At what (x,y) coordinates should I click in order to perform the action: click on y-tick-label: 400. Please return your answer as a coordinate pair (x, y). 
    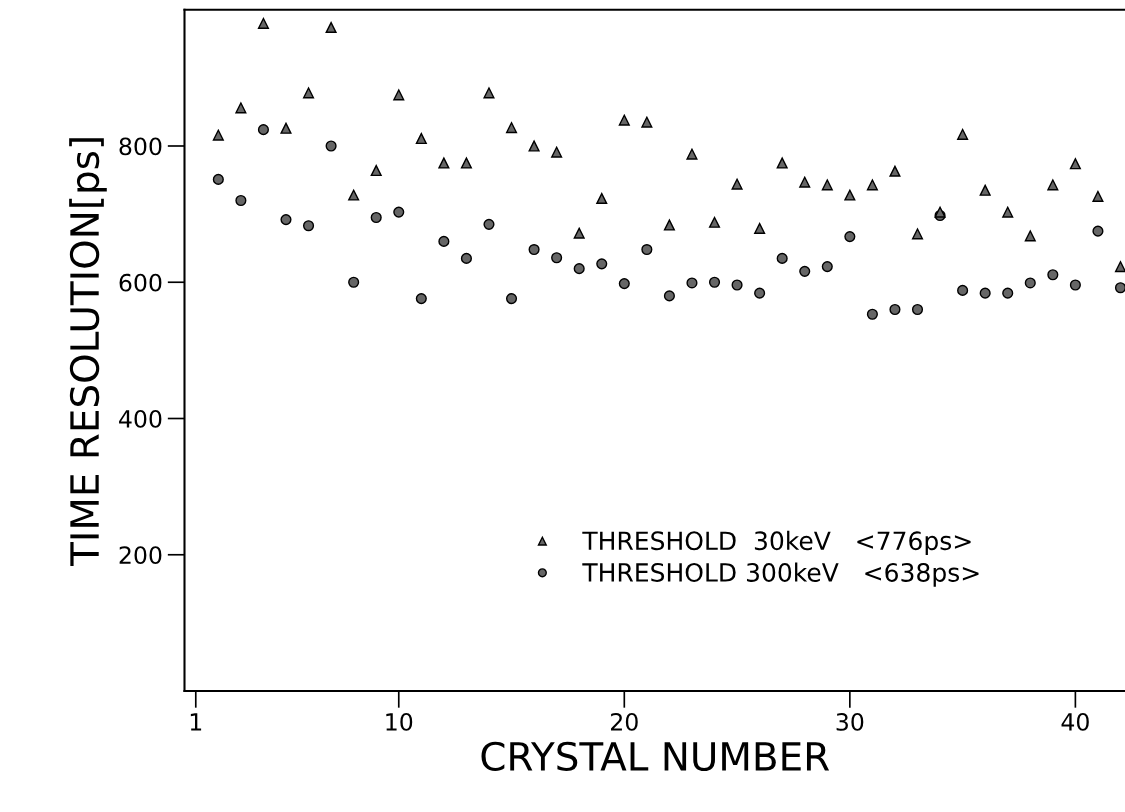
    Looking at the image, I should click on (140, 418).